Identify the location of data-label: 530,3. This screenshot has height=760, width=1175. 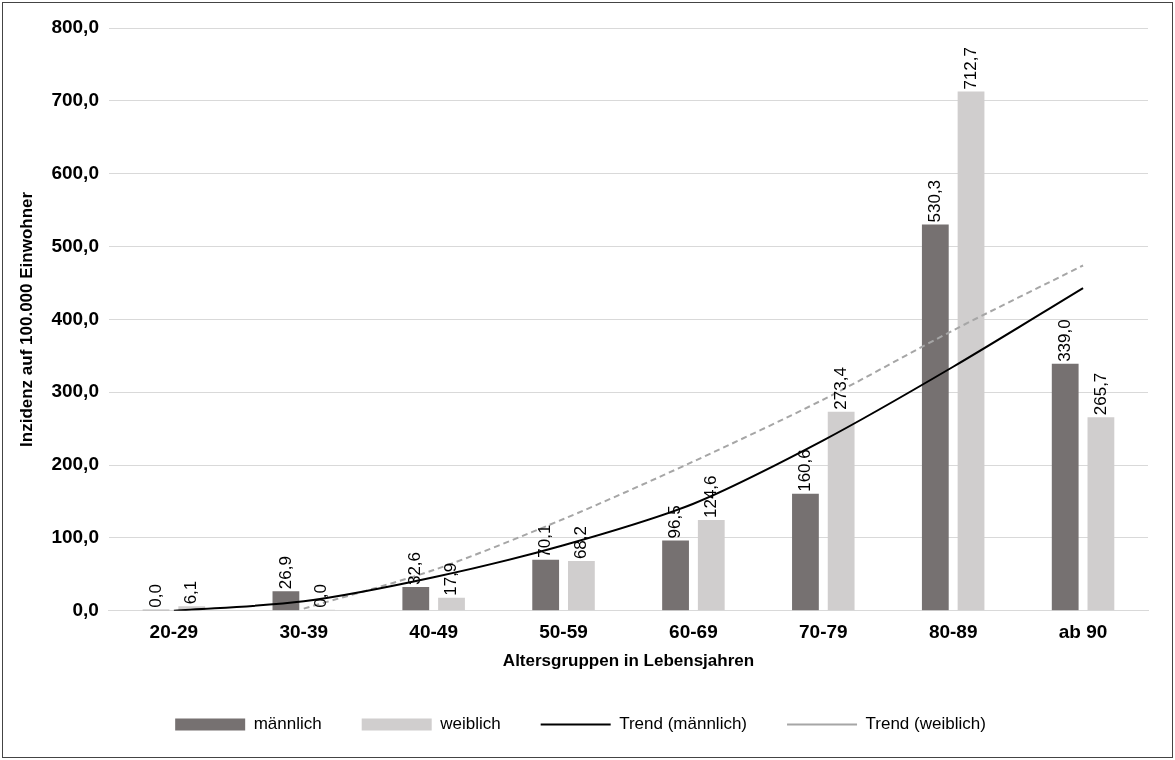
(935, 201).